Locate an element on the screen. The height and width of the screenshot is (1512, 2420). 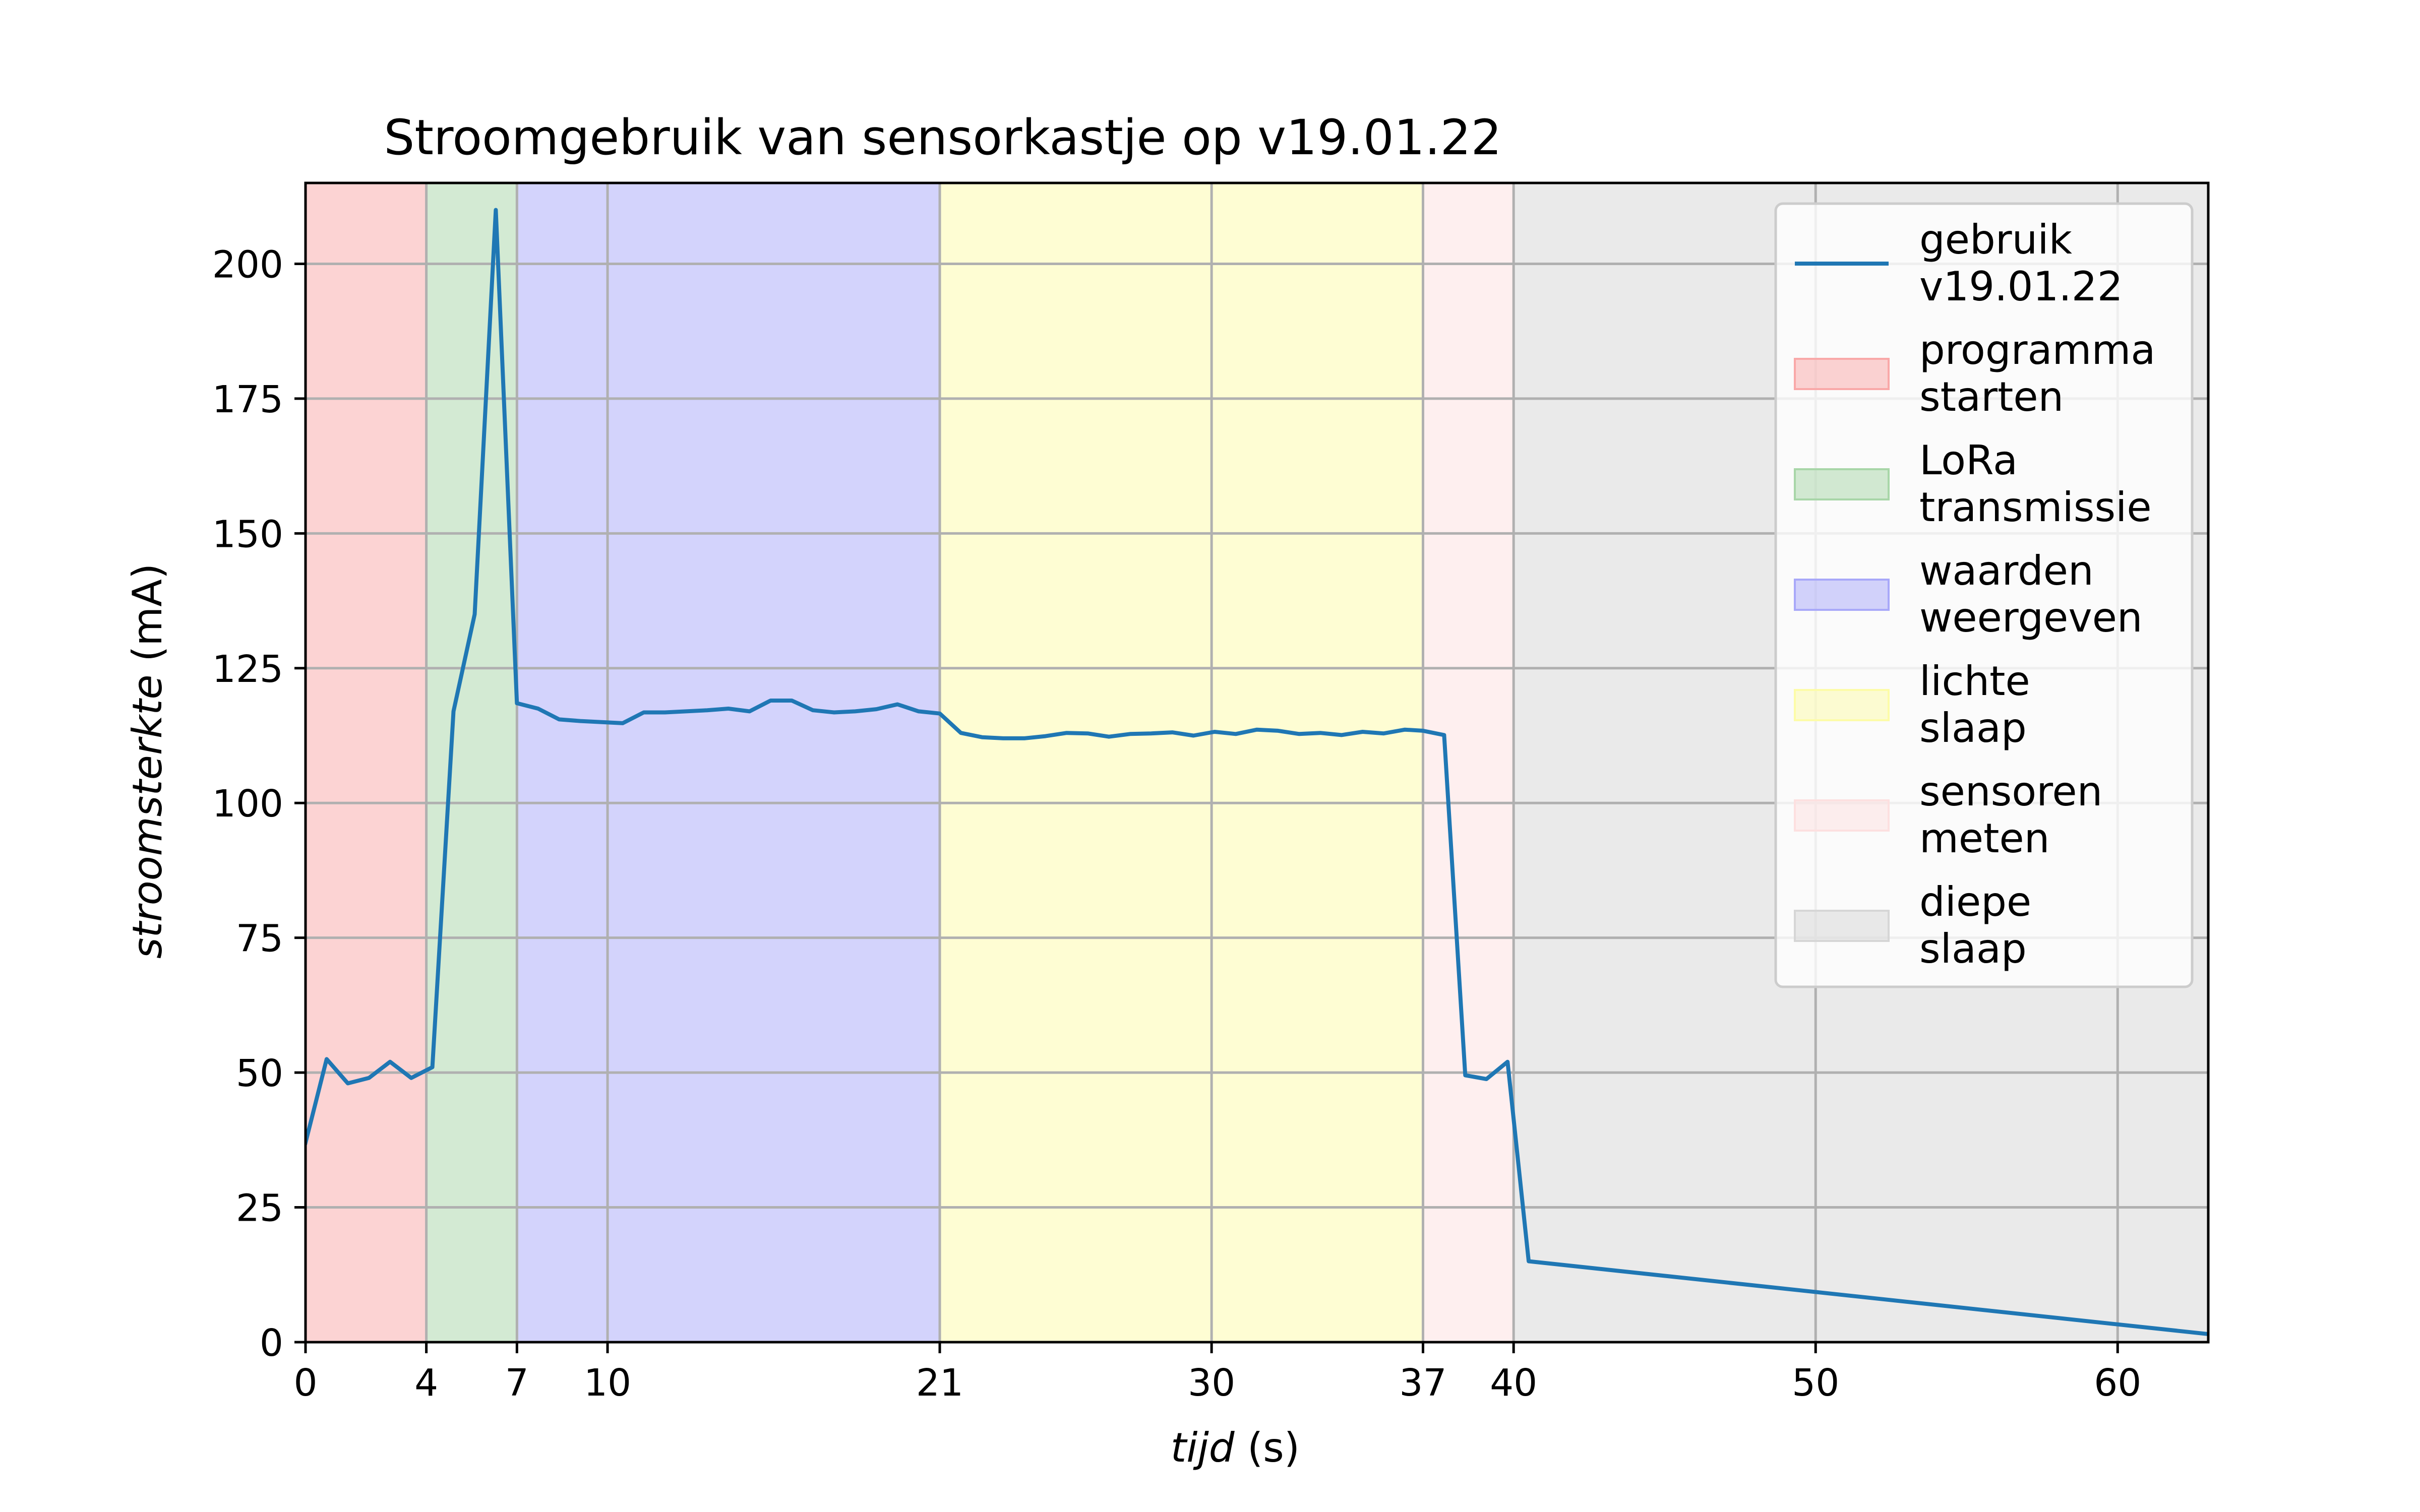
legend-label: lichte is located at coordinates (1974, 681).